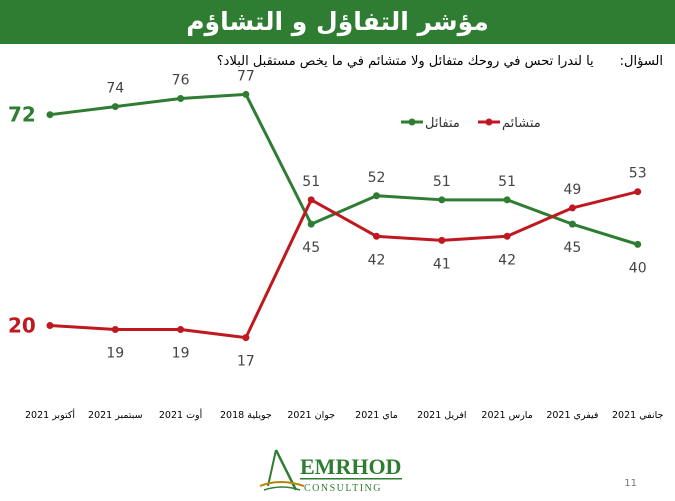 The height and width of the screenshot is (501, 675). Describe the element at coordinates (630, 483) in the screenshot. I see `page-number: 11` at that location.